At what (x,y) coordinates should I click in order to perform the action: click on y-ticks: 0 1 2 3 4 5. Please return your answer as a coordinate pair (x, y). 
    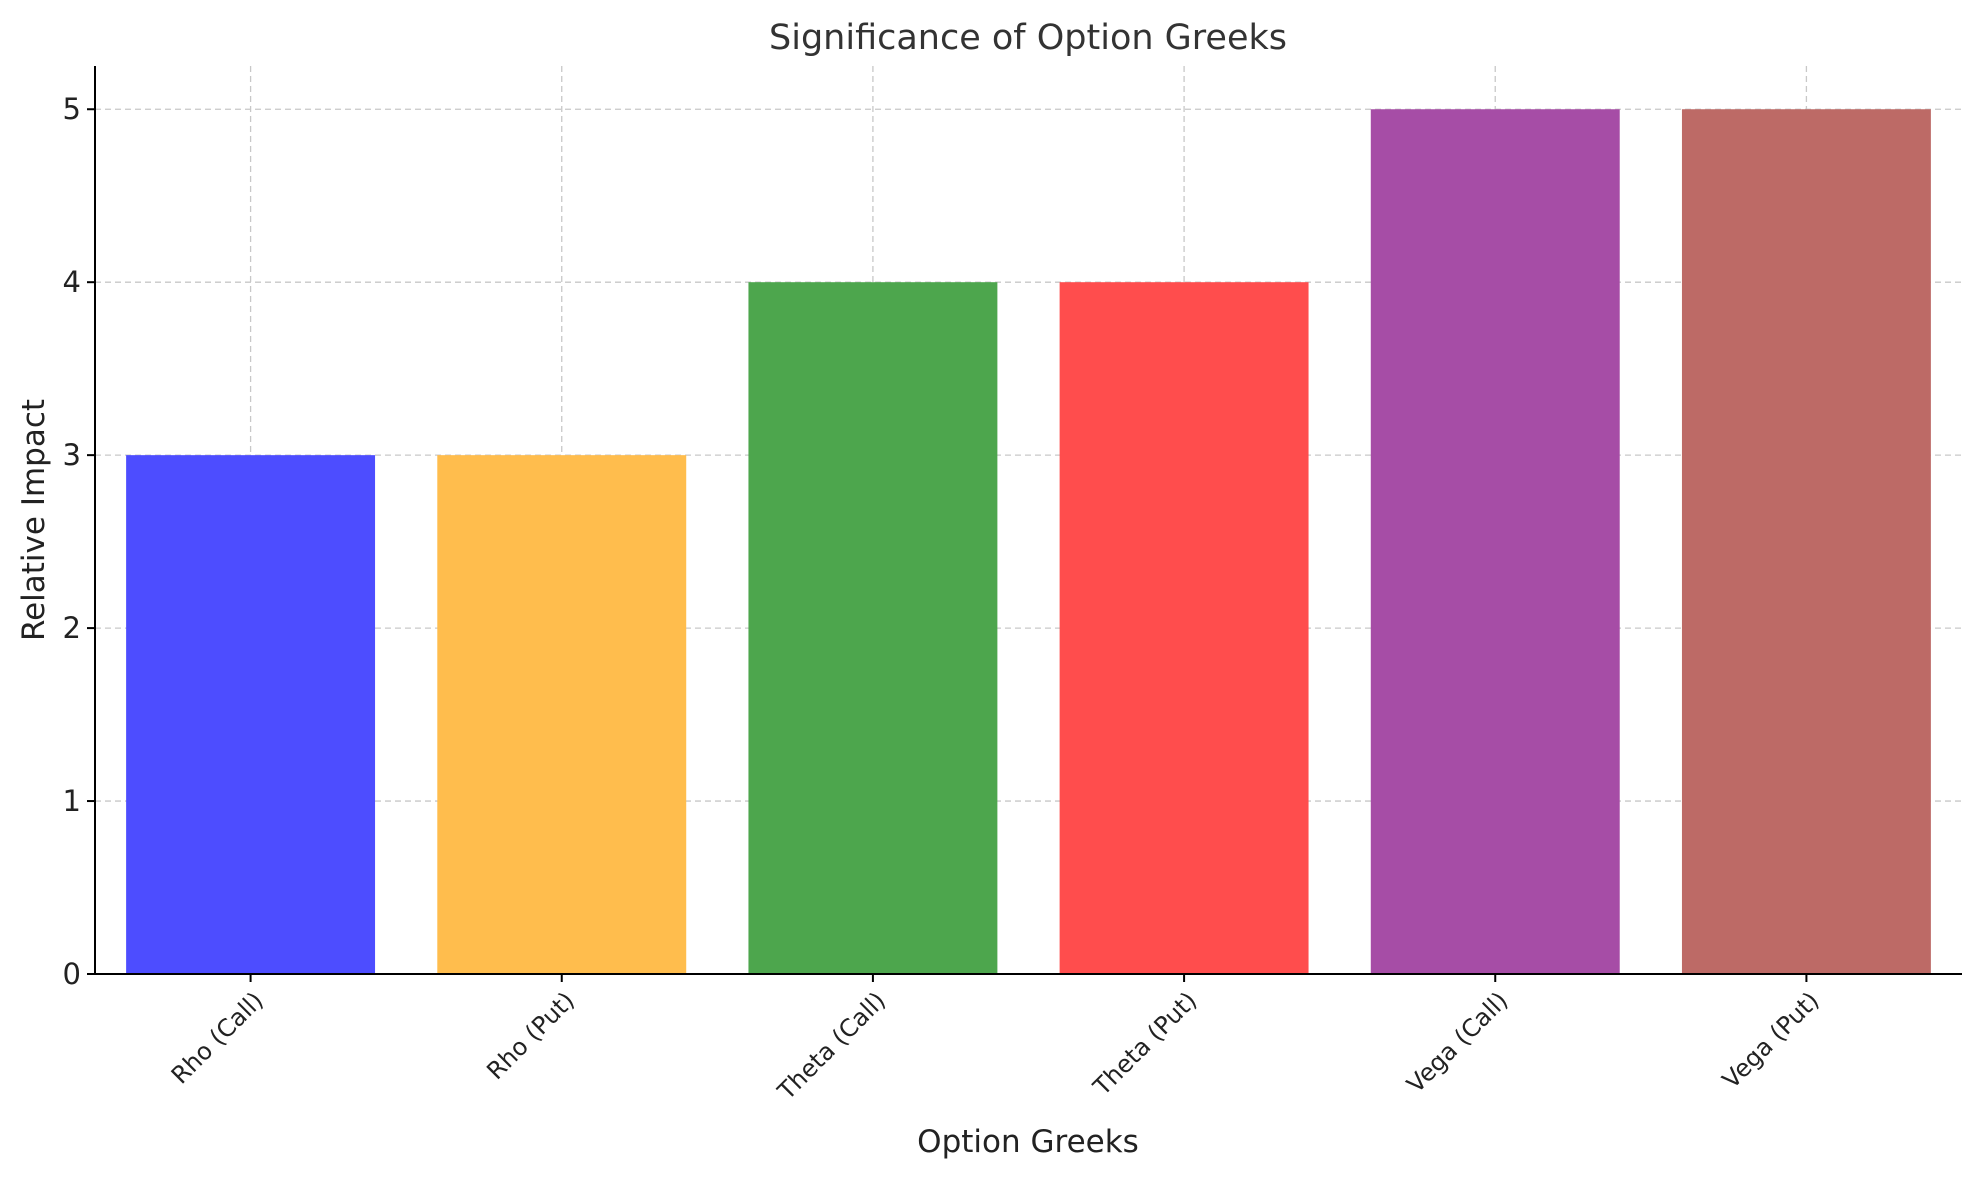
    Looking at the image, I should click on (79, 541).